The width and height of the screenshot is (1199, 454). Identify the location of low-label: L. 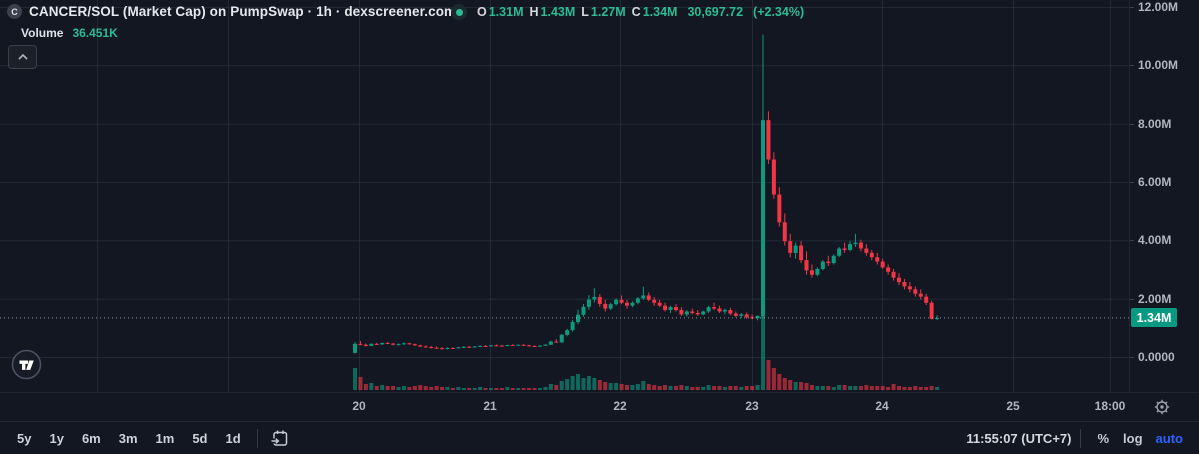
(585, 12).